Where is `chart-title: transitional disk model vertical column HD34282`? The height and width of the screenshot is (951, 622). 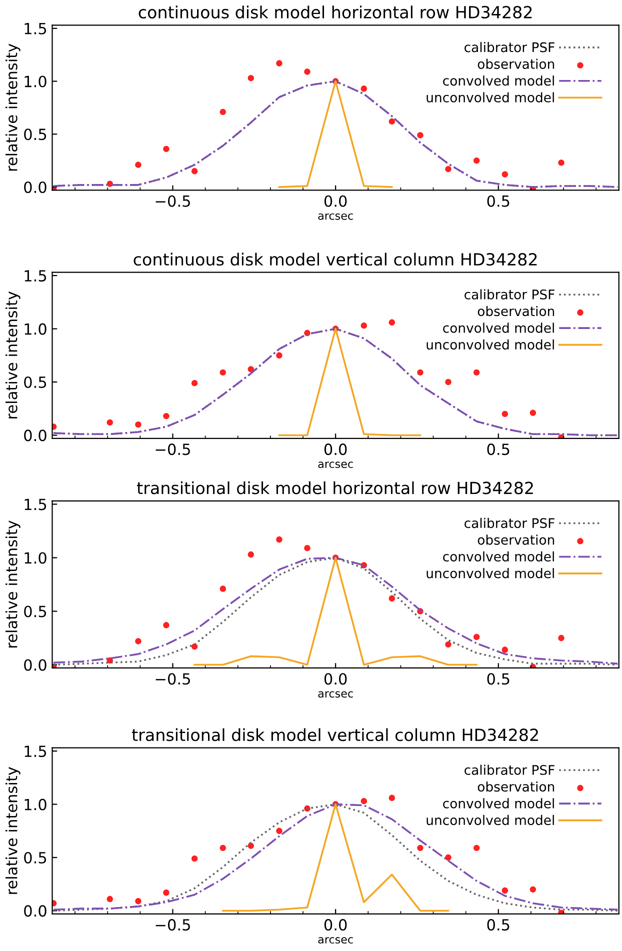 chart-title: transitional disk model vertical column HD34282 is located at coordinates (335, 735).